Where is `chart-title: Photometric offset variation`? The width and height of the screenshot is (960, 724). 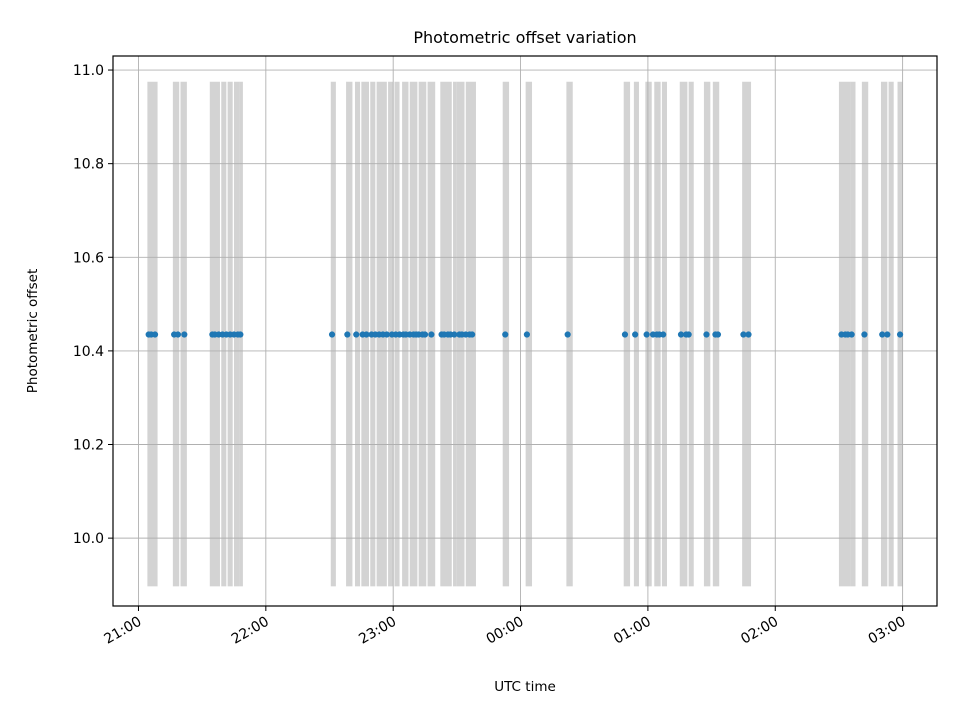
chart-title: Photometric offset variation is located at coordinates (524, 37).